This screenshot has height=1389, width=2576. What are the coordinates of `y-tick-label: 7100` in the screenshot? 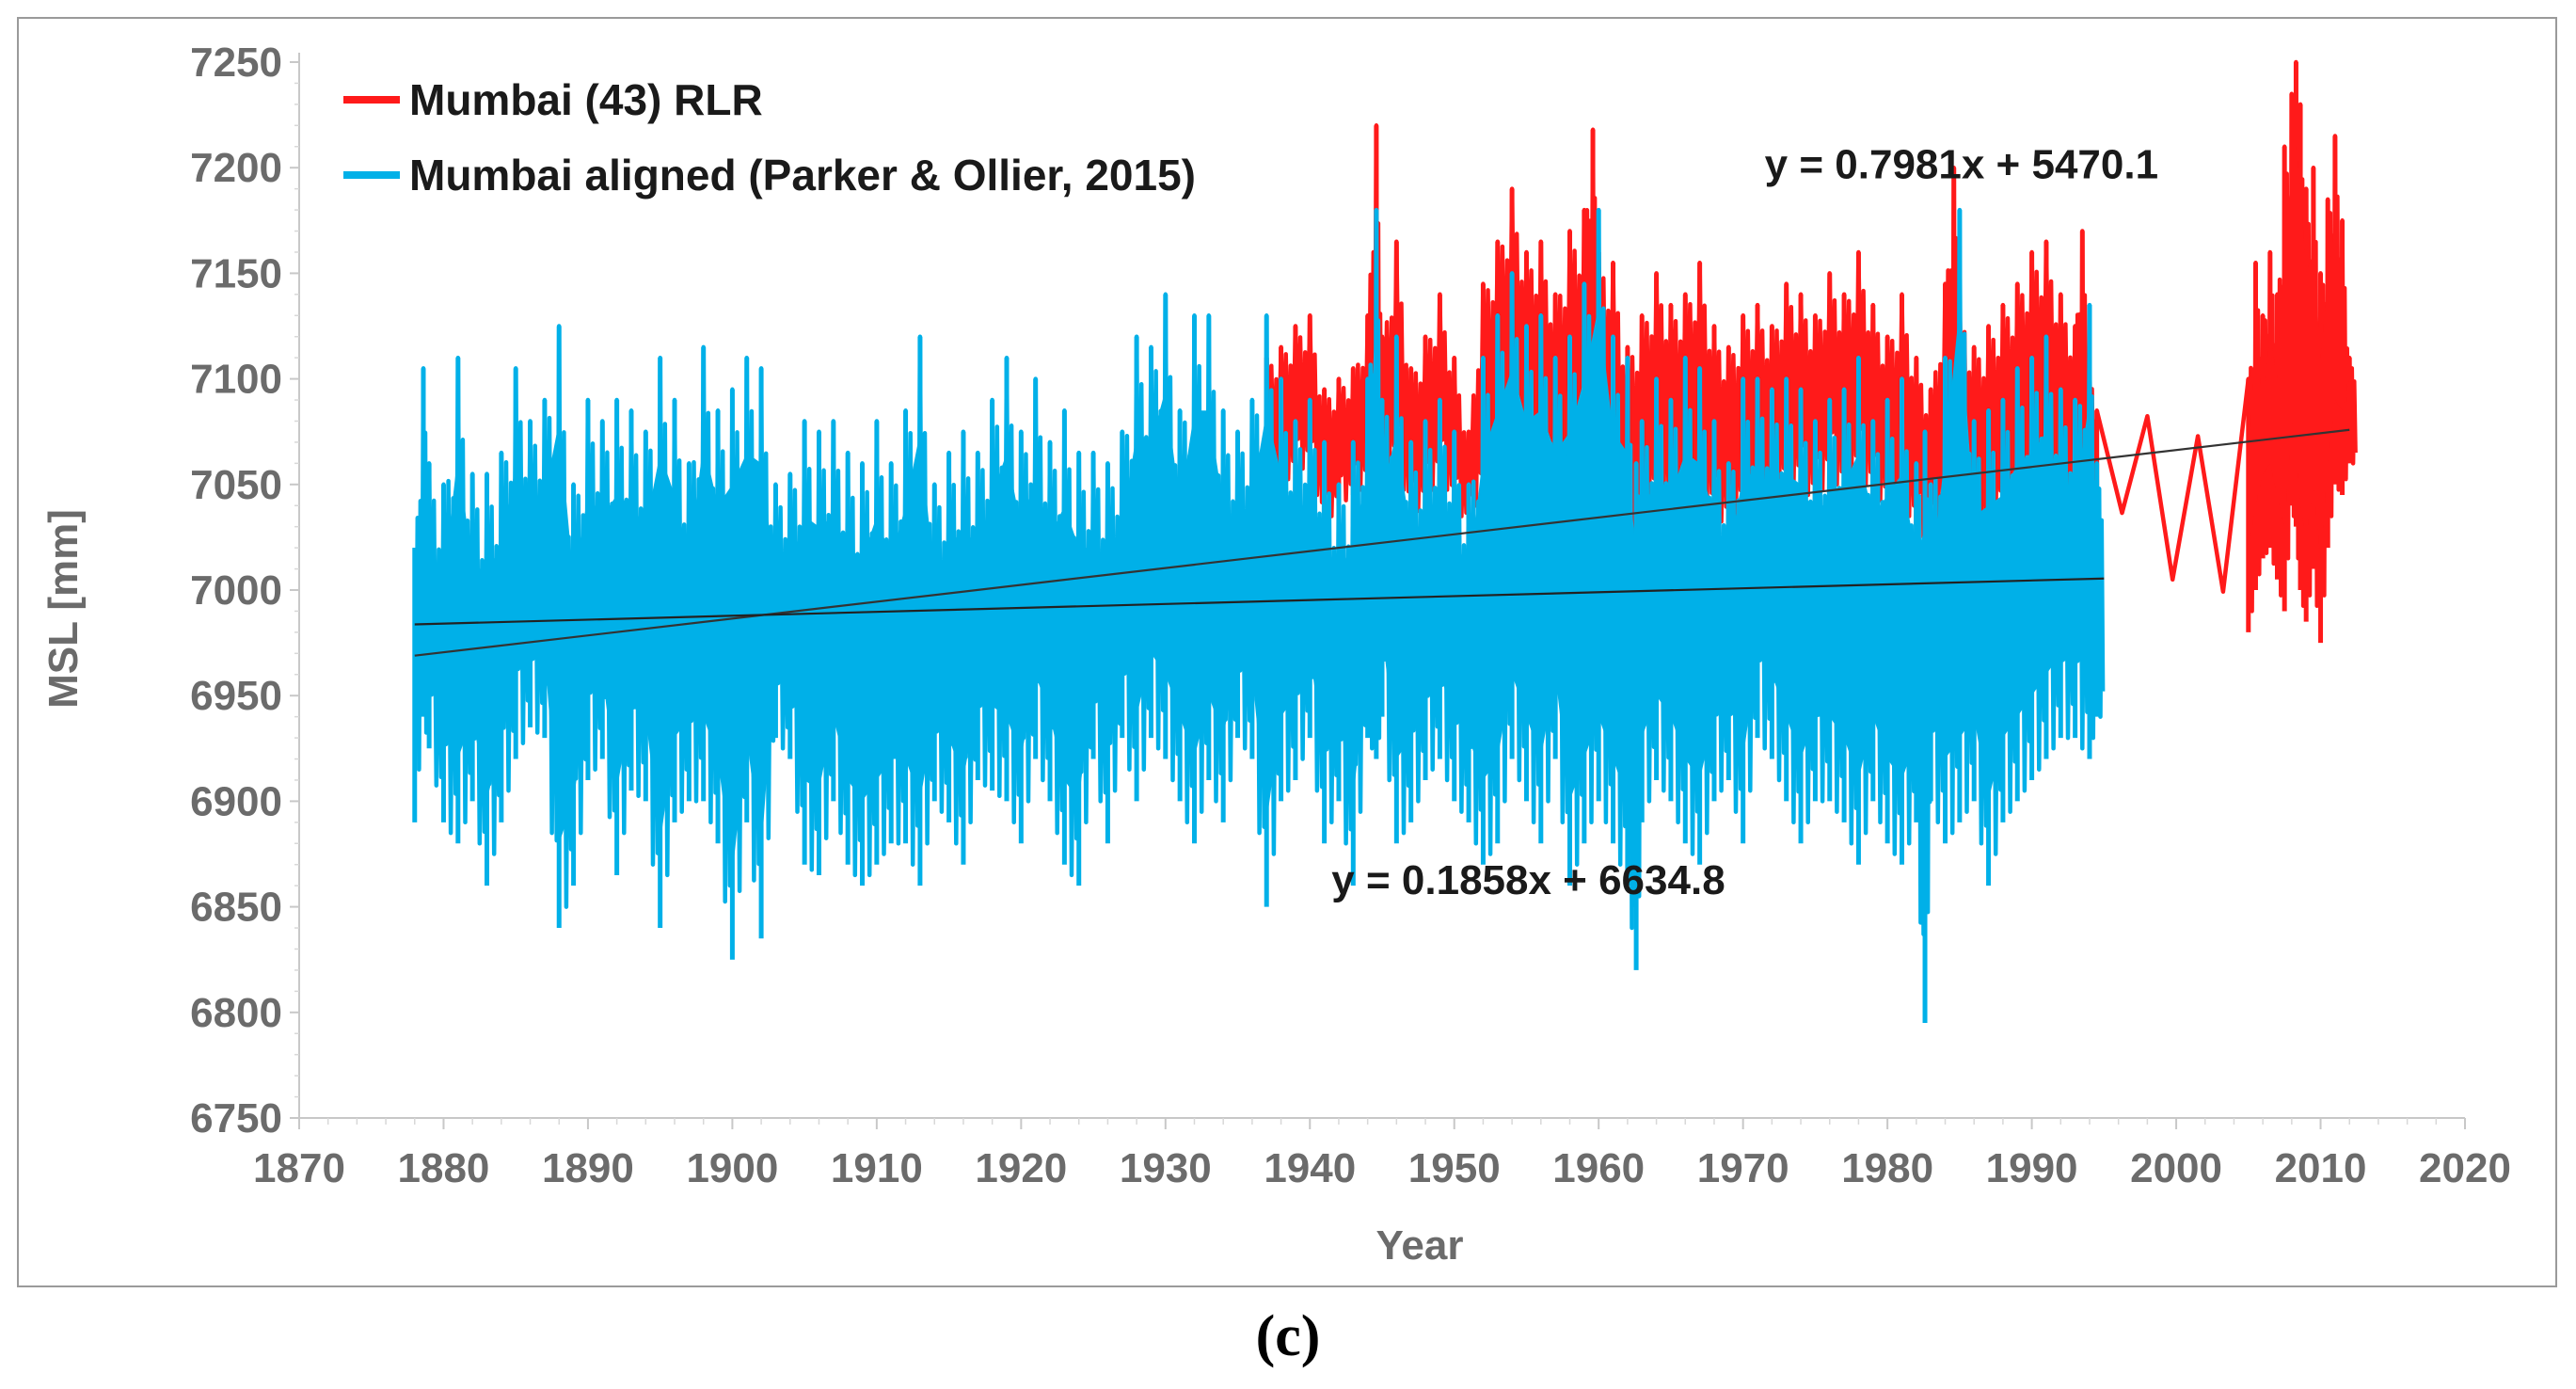 It's located at (236, 380).